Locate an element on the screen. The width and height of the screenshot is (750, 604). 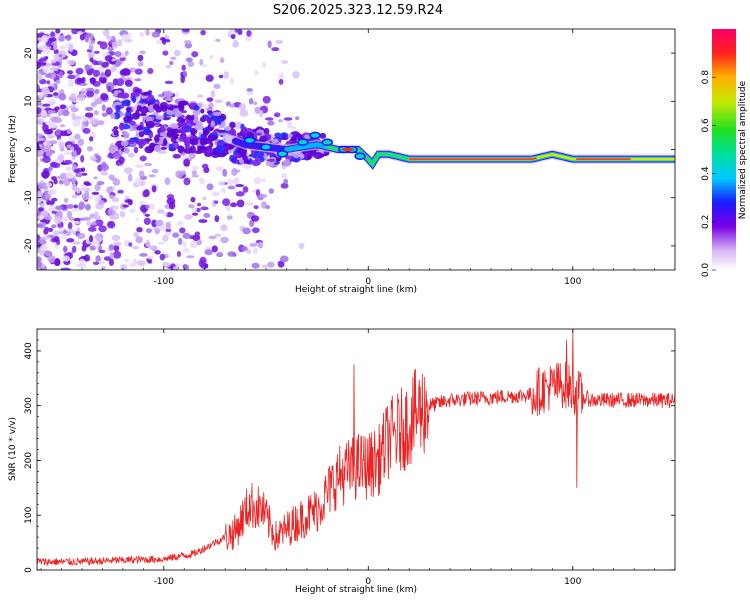
spectrogram-peak-blob is located at coordinates (347, 149).